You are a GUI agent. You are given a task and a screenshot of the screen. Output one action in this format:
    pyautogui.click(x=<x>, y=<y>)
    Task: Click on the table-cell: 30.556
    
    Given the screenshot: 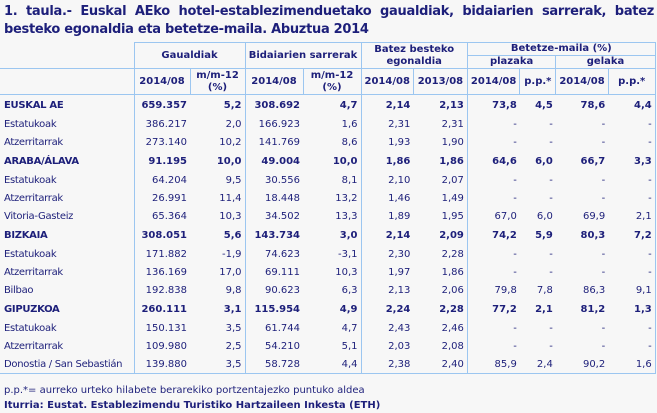 What is the action you would take?
    pyautogui.click(x=282, y=180)
    